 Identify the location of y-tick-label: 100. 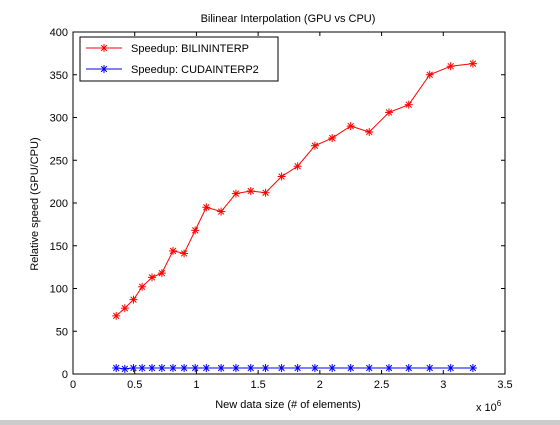
(59, 290).